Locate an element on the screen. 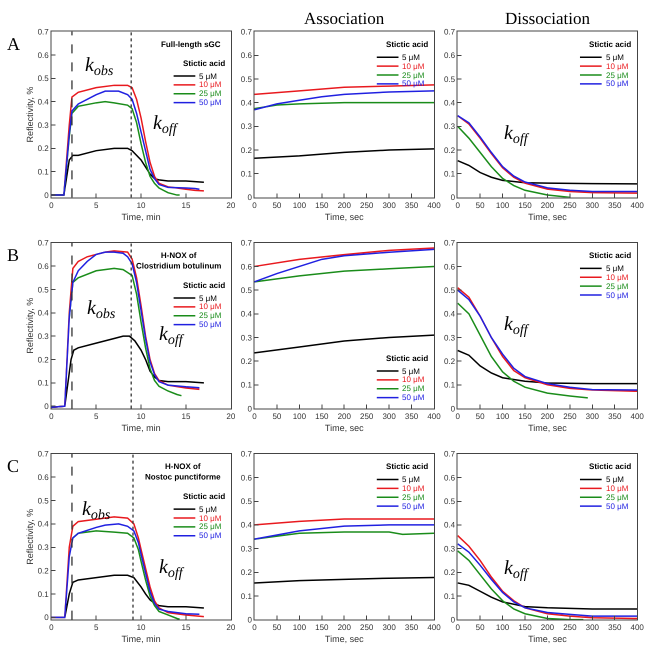  text: C is located at coordinates (13, 466).